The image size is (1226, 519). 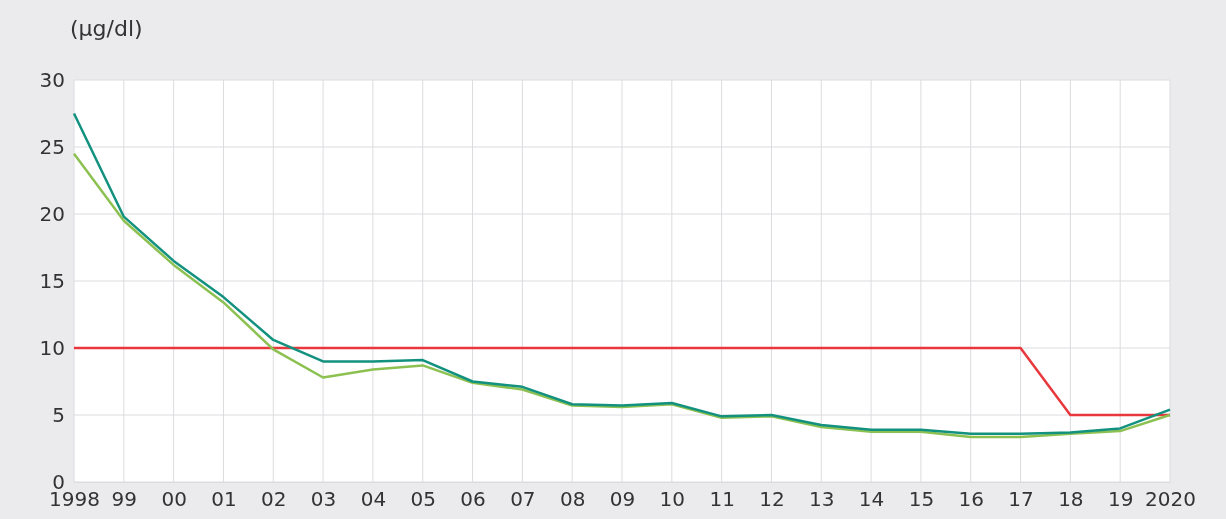 What do you see at coordinates (52, 146) in the screenshot?
I see `y-tick-label: 25` at bounding box center [52, 146].